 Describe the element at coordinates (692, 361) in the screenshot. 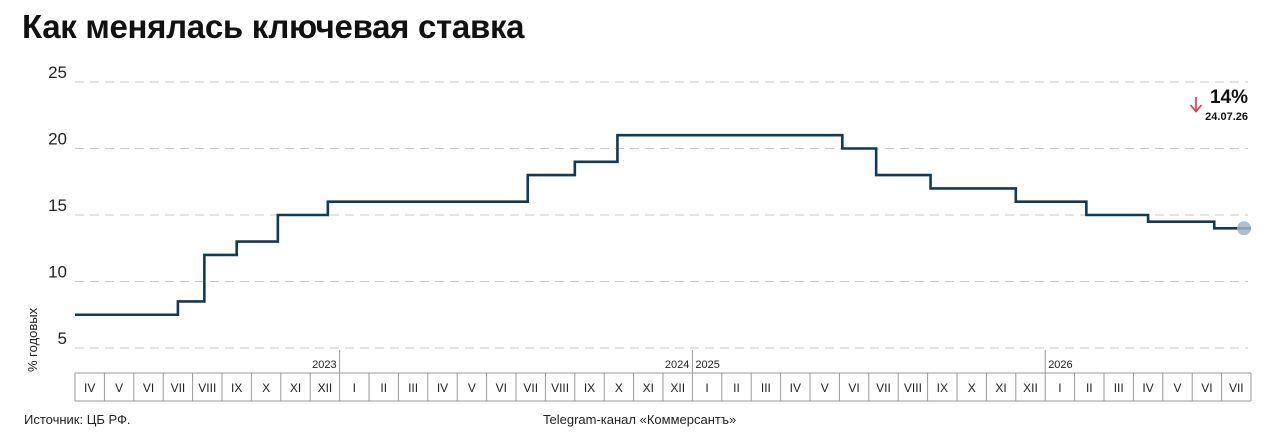

I see `year-labels: 2023 2024 2025 2026` at that location.